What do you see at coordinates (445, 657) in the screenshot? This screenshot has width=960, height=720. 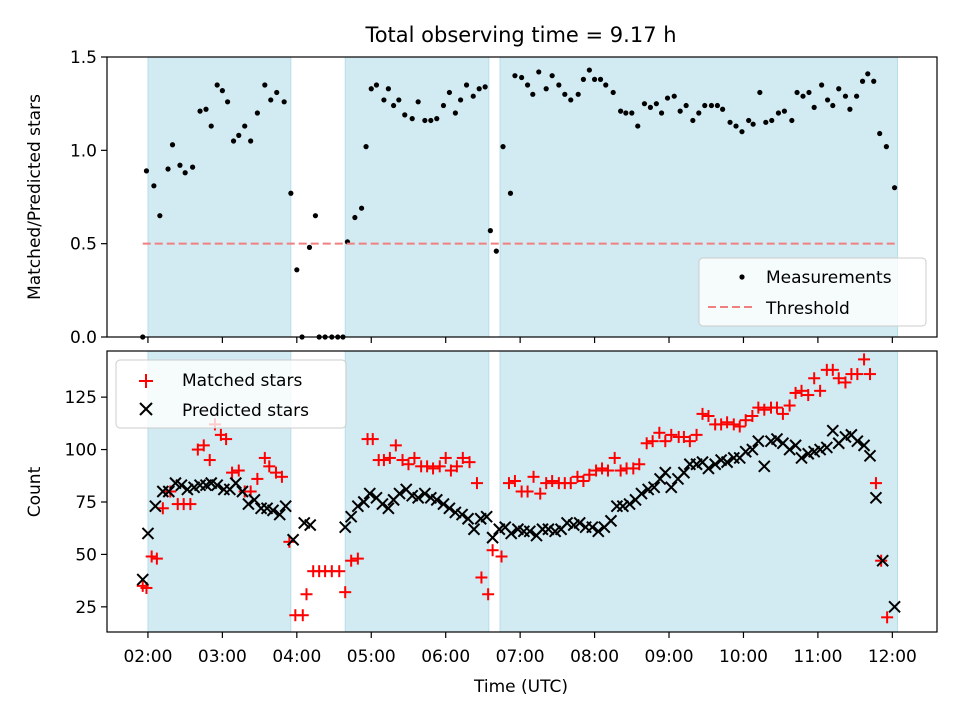 I see `bottom-xtick-label: 06:00` at bounding box center [445, 657].